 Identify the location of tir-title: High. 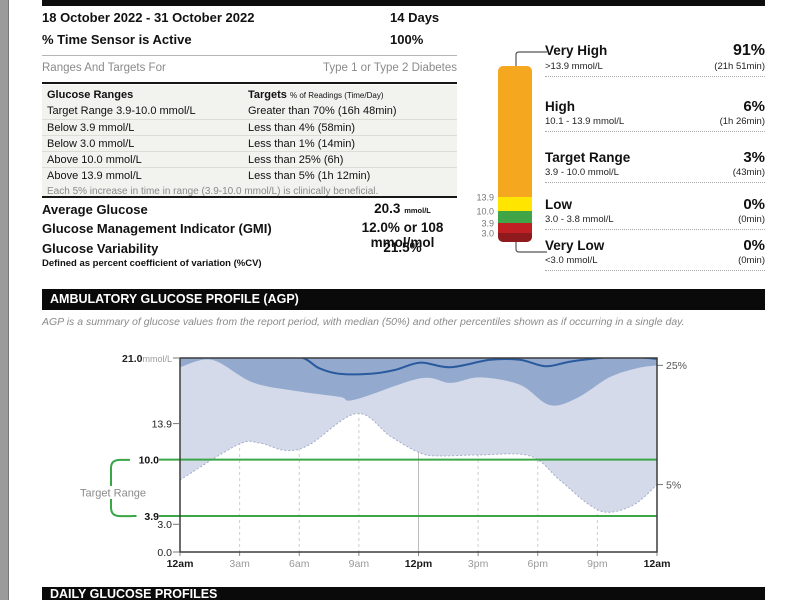
(560, 106).